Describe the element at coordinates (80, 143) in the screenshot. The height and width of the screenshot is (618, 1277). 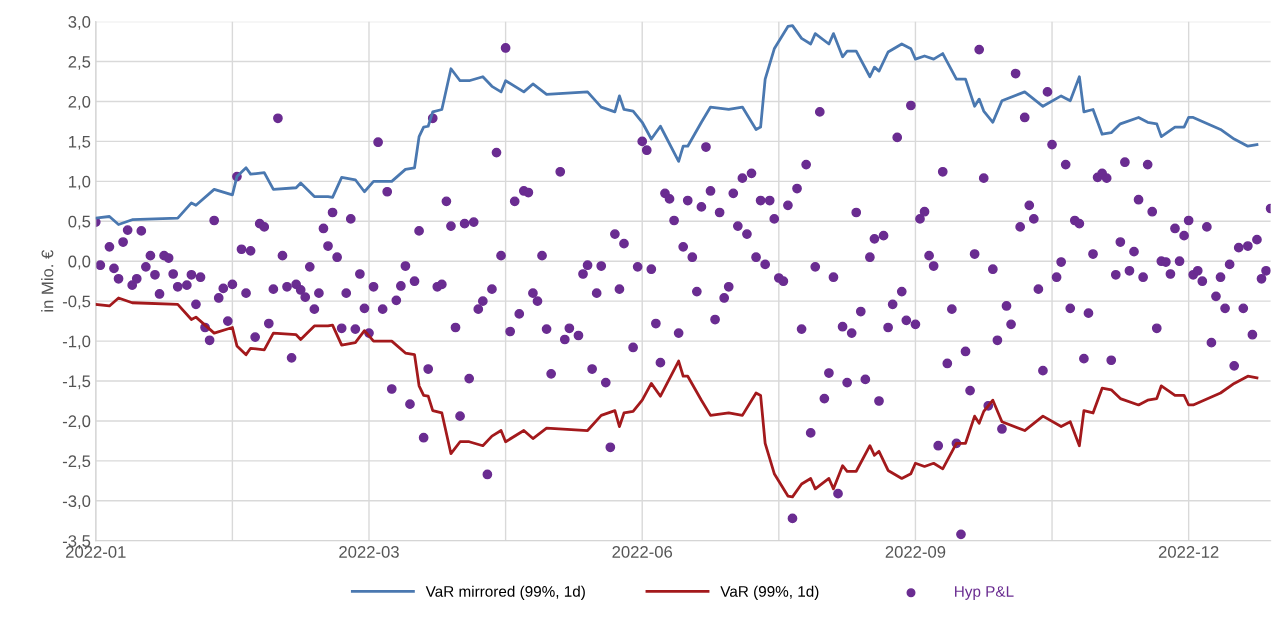
I see `y-tick-label: 1,5` at that location.